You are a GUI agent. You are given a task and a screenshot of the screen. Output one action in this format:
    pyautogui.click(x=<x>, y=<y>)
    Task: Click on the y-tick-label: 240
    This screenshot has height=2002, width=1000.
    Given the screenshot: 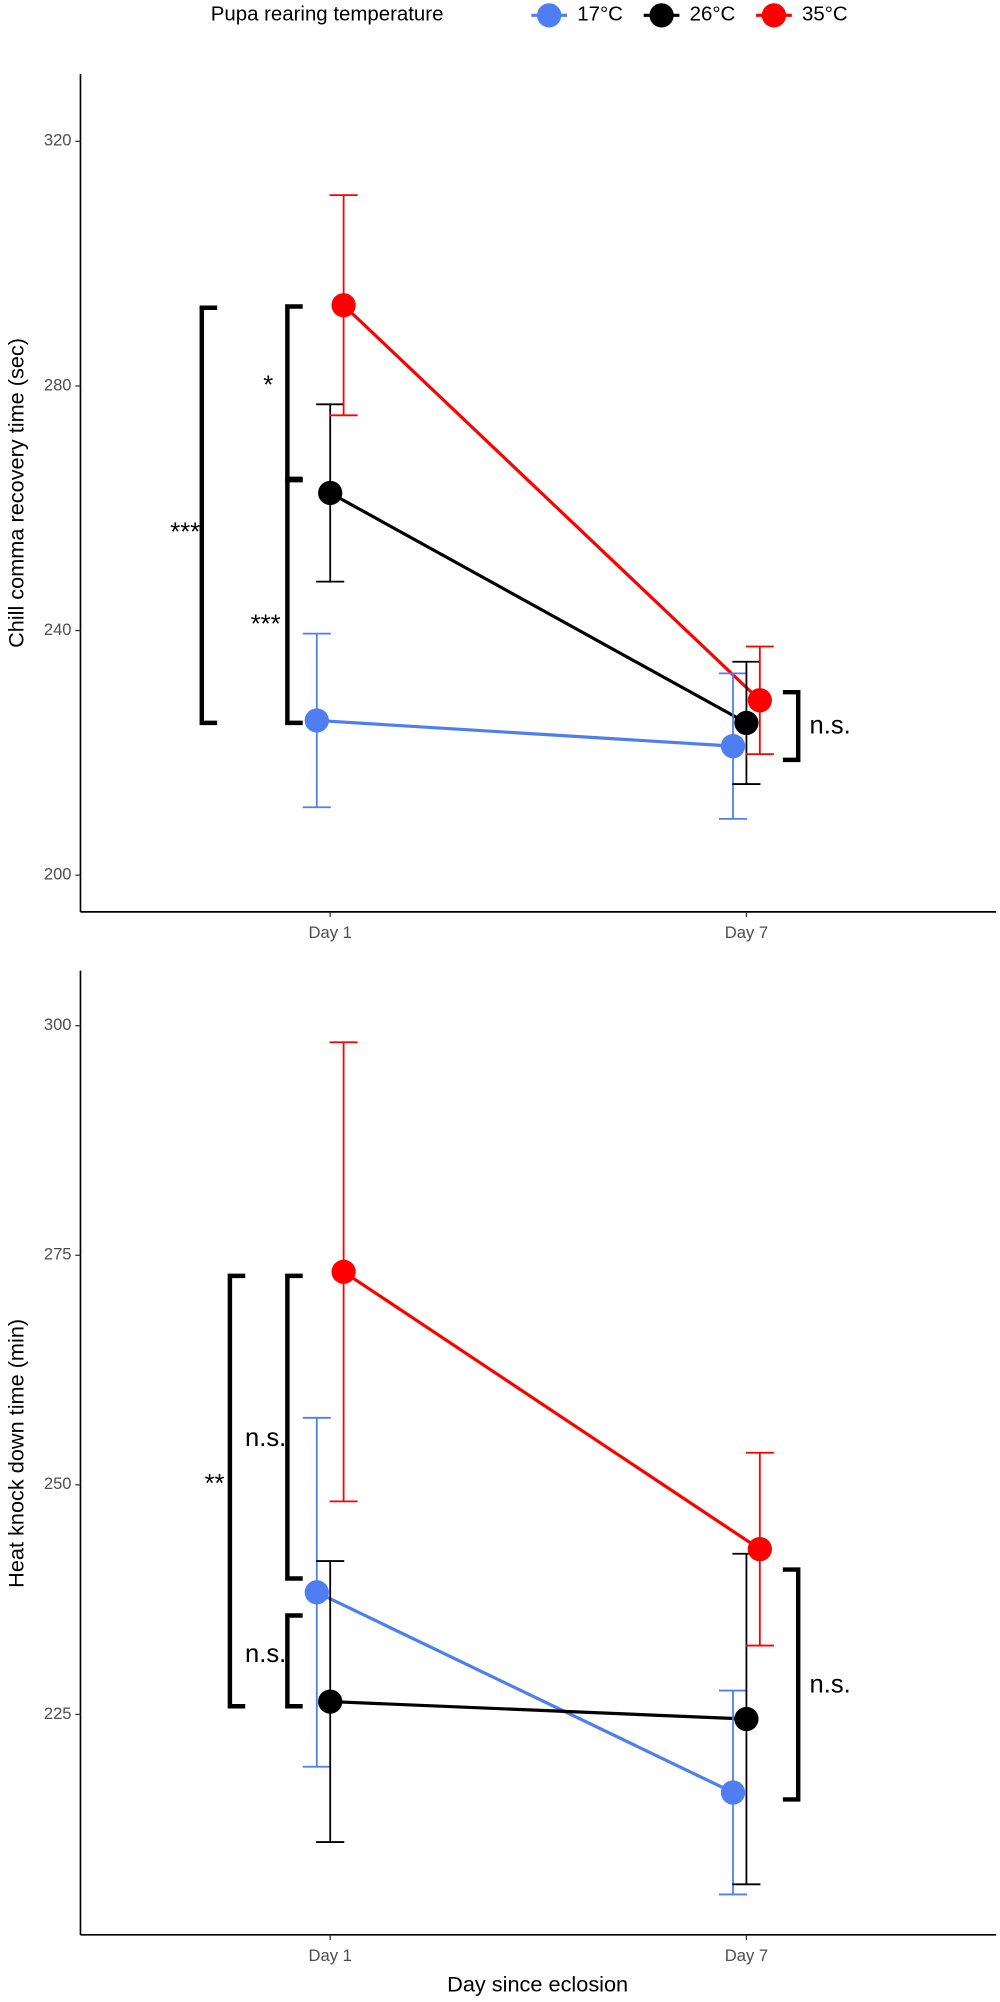 What is the action you would take?
    pyautogui.click(x=58, y=629)
    